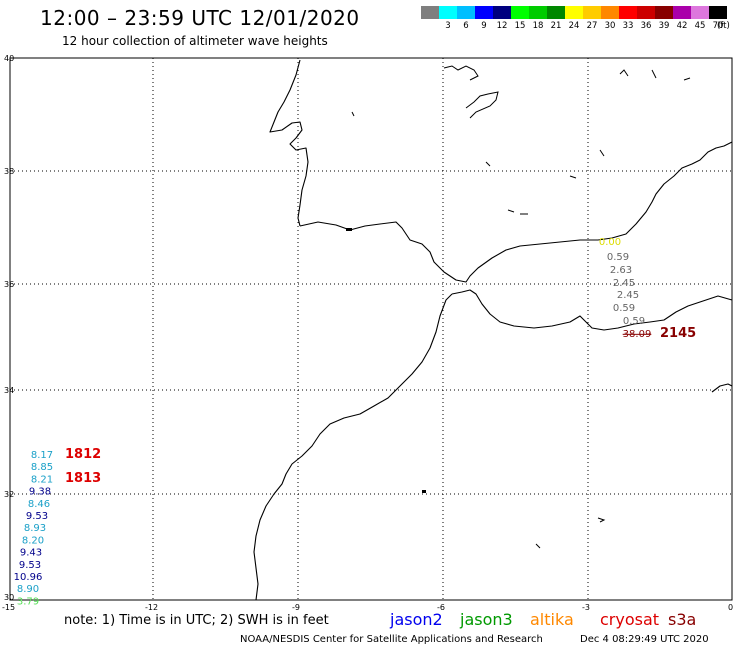  I want to click on legend-label: 36, so click(646, 26).